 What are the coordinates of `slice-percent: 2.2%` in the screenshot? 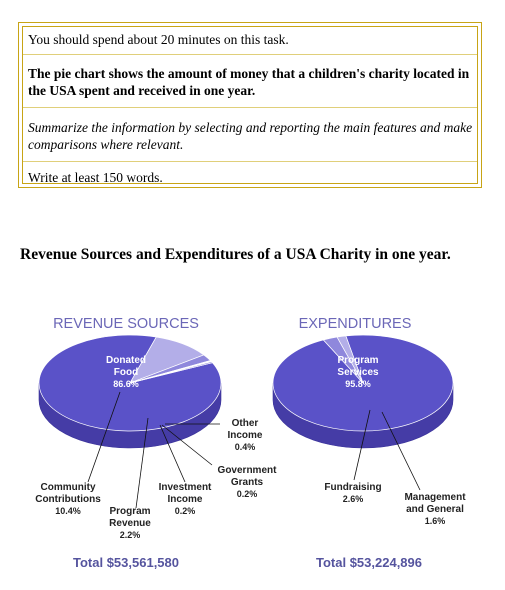 It's located at (130, 535).